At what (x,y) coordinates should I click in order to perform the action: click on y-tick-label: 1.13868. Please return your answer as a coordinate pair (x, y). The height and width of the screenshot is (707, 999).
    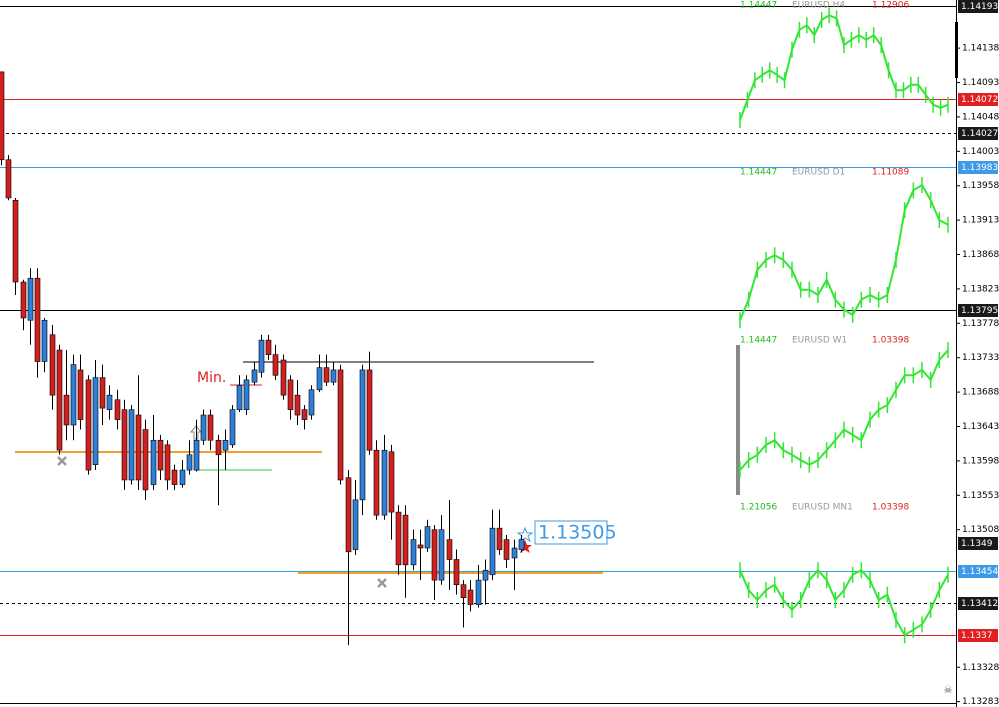
    Looking at the image, I should click on (980, 255).